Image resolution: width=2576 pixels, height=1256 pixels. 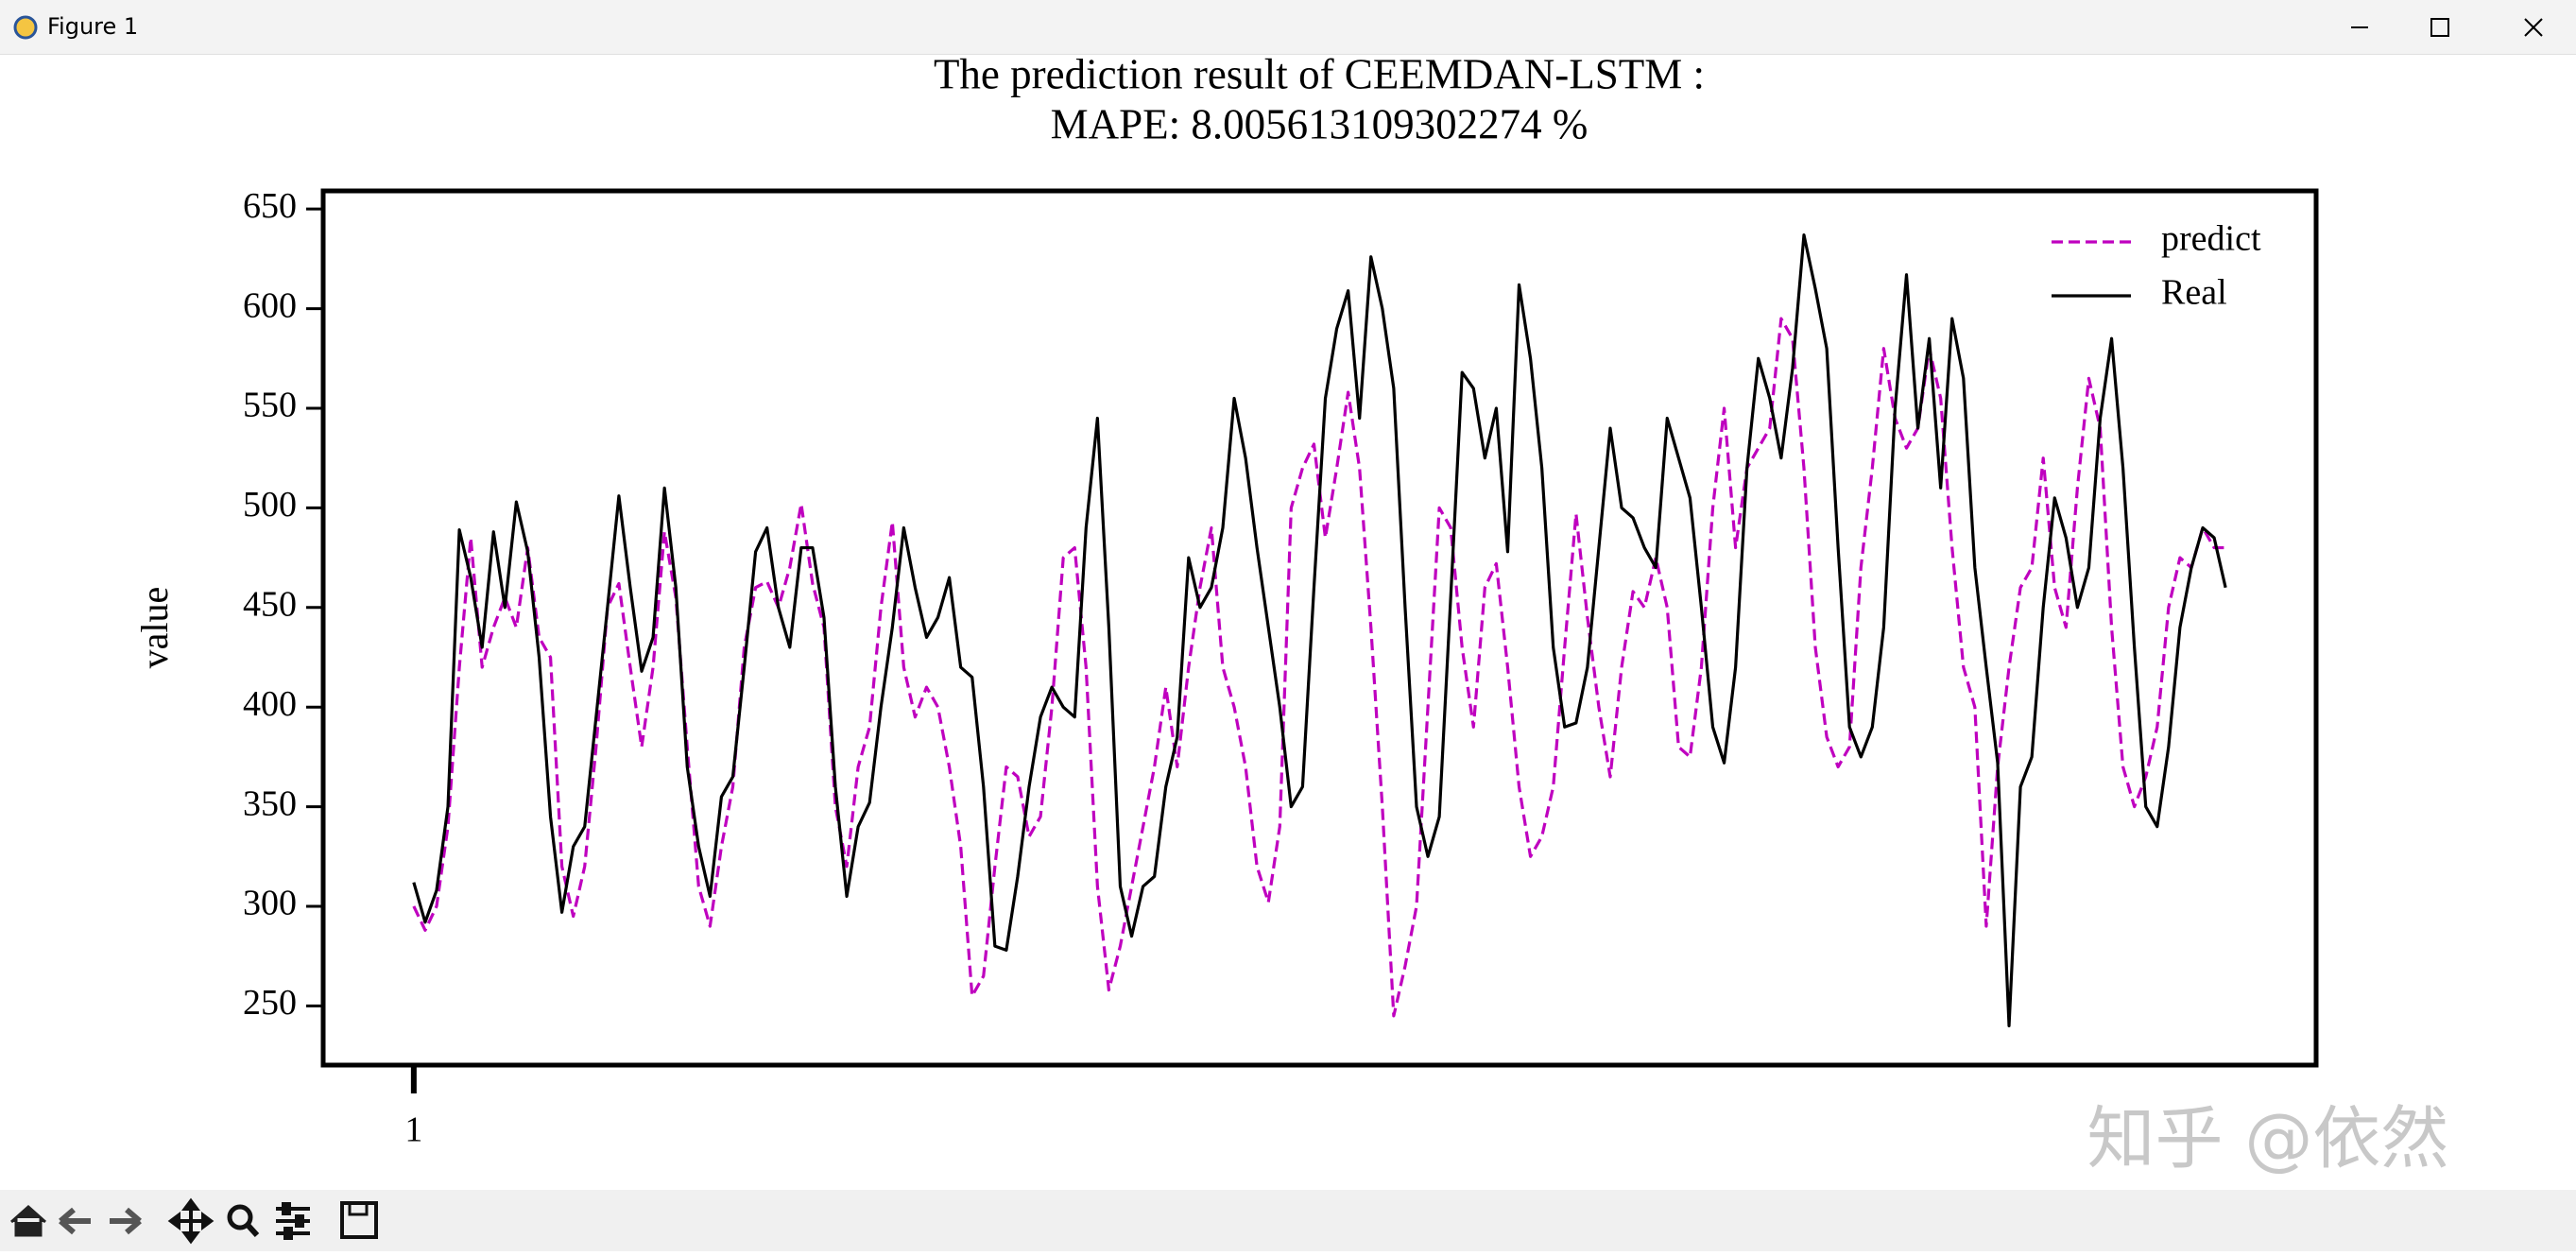 I want to click on y-tick-label: 400, so click(x=270, y=704).